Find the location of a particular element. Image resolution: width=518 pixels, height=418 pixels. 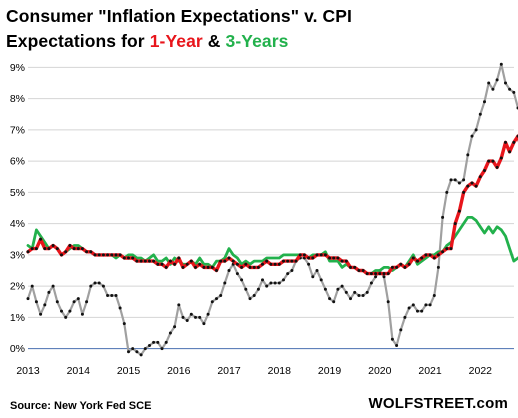

y-tick-label: 6% is located at coordinates (17, 162).